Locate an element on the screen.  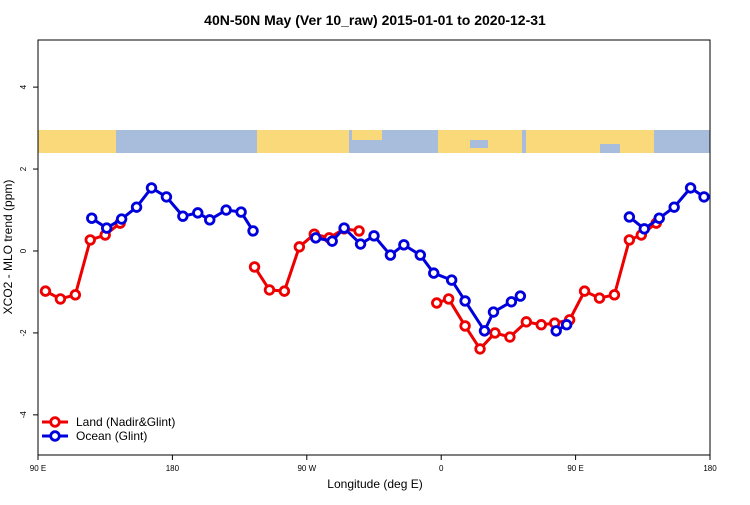
y-tick-label: 4 is located at coordinates (23, 86).